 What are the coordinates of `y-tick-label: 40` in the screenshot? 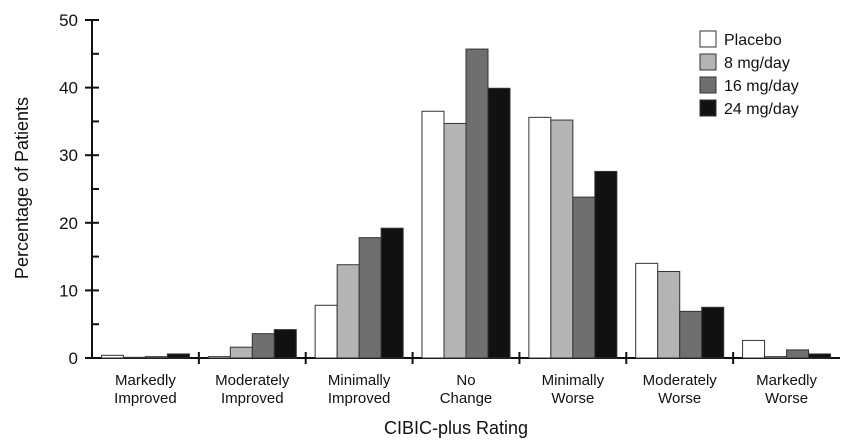 It's located at (68, 88).